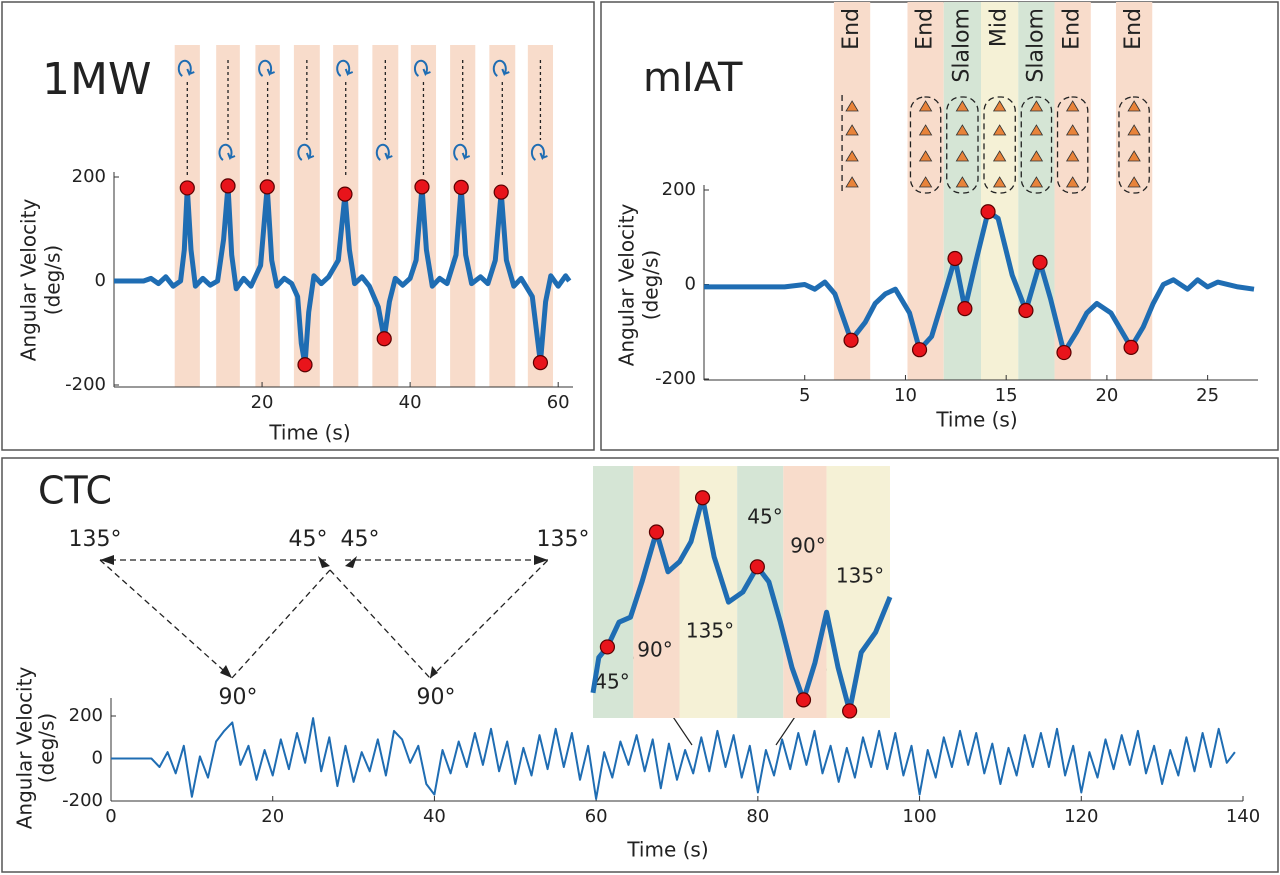 The image size is (1280, 875). I want to click on y-axis-label: (deg/s), so click(53, 280).